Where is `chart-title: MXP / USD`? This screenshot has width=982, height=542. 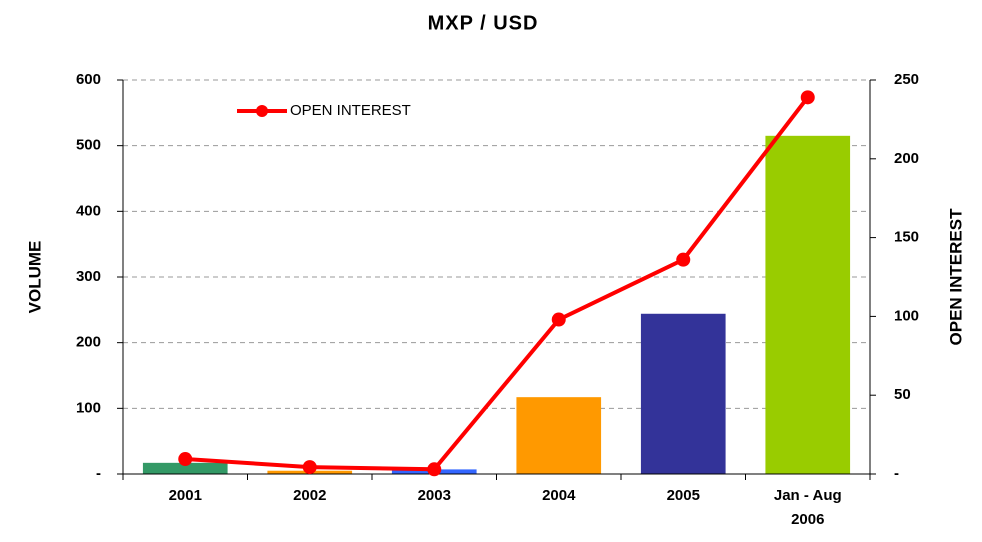
chart-title: MXP / USD is located at coordinates (483, 23).